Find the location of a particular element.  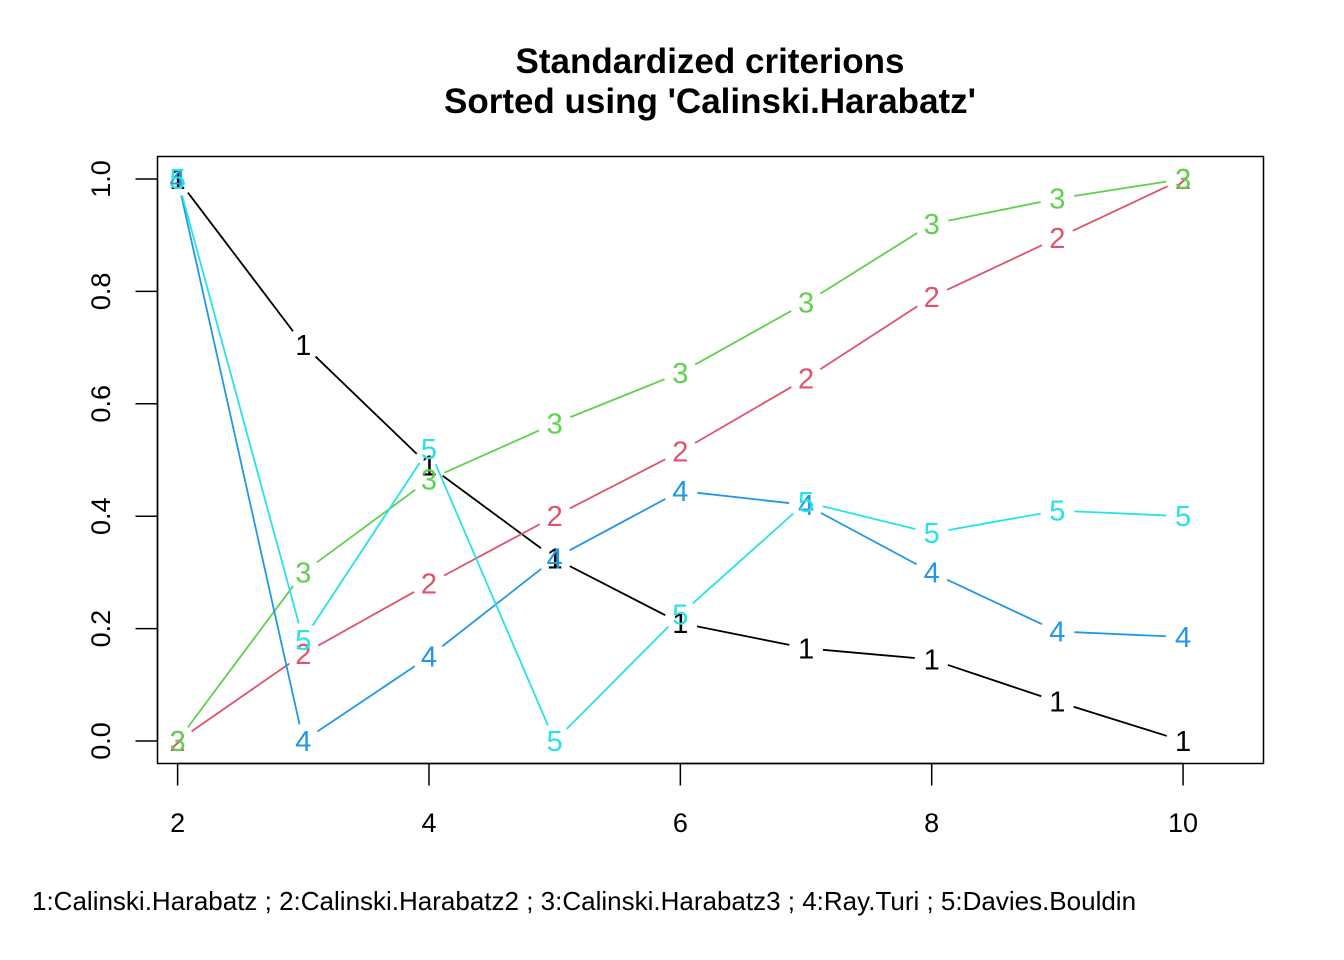

y-tick-label: 0.2 is located at coordinates (101, 629).